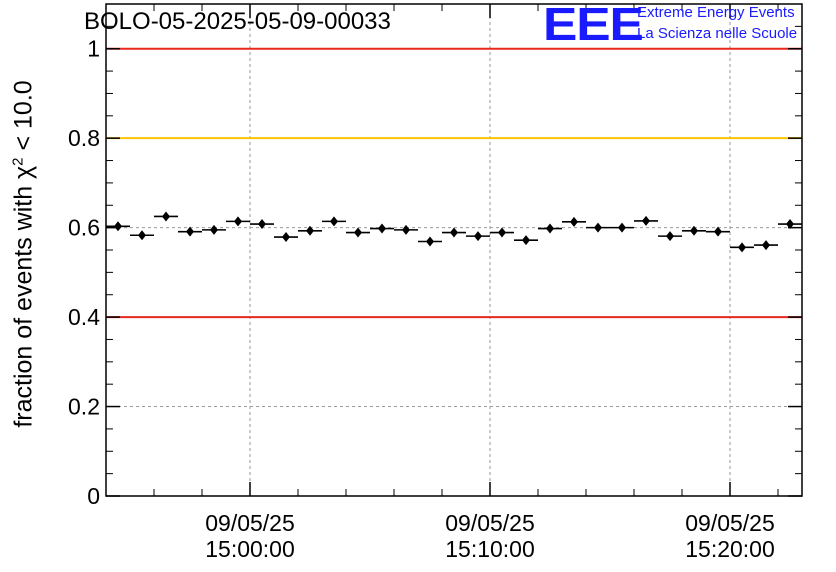  What do you see at coordinates (250, 549) in the screenshot?
I see `x-tick-label-time: 15:00:00` at bounding box center [250, 549].